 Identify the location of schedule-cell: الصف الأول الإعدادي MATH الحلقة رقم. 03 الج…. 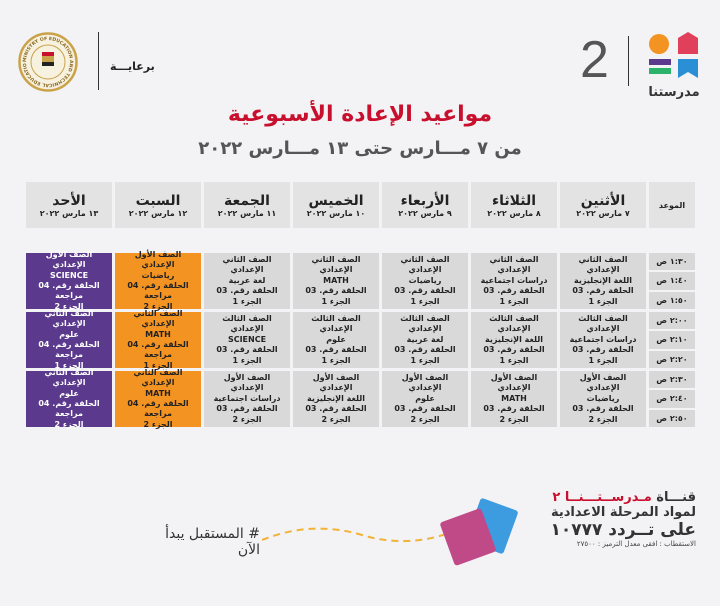
(514, 399).